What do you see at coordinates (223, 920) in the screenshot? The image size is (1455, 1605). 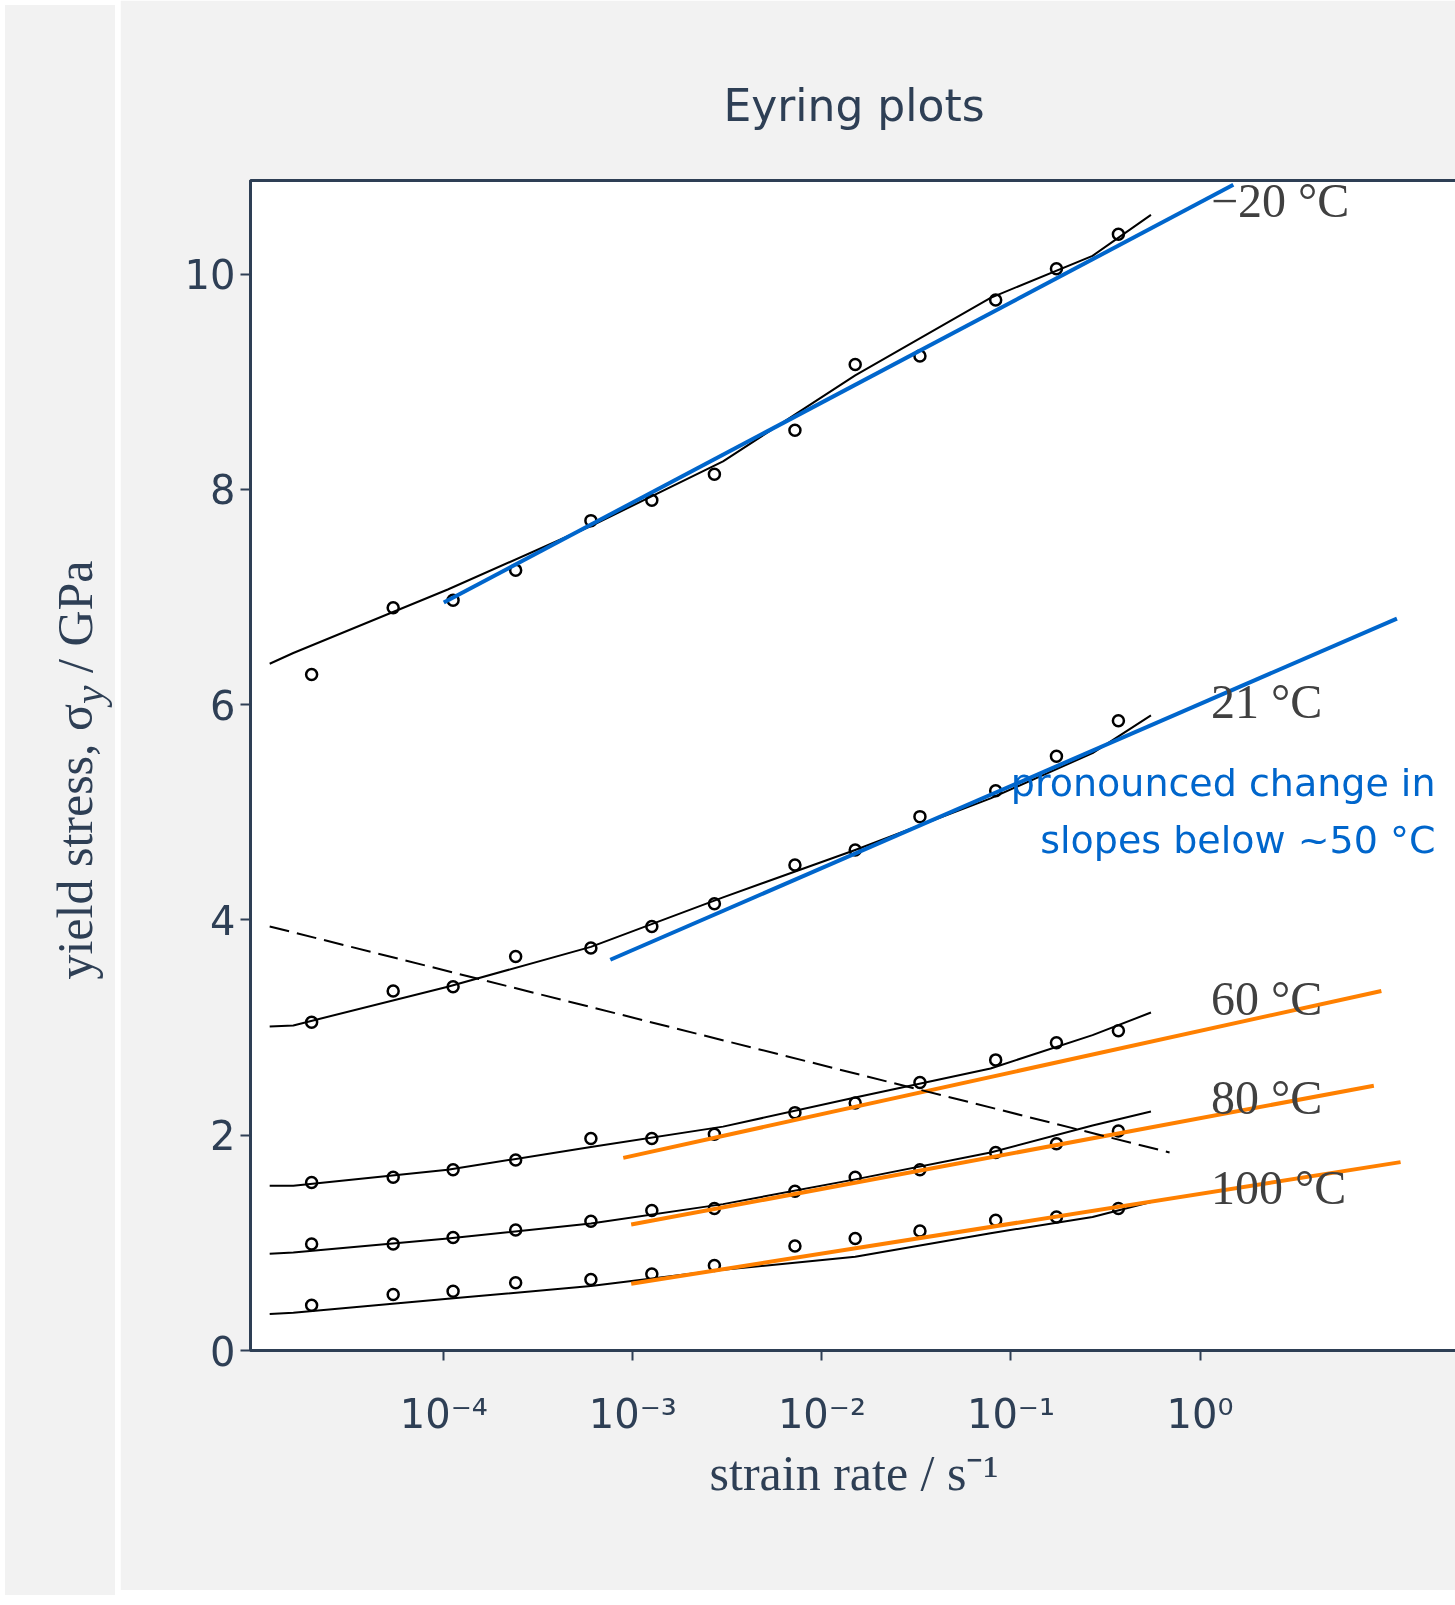 I see `y-tick-label: 4` at bounding box center [223, 920].